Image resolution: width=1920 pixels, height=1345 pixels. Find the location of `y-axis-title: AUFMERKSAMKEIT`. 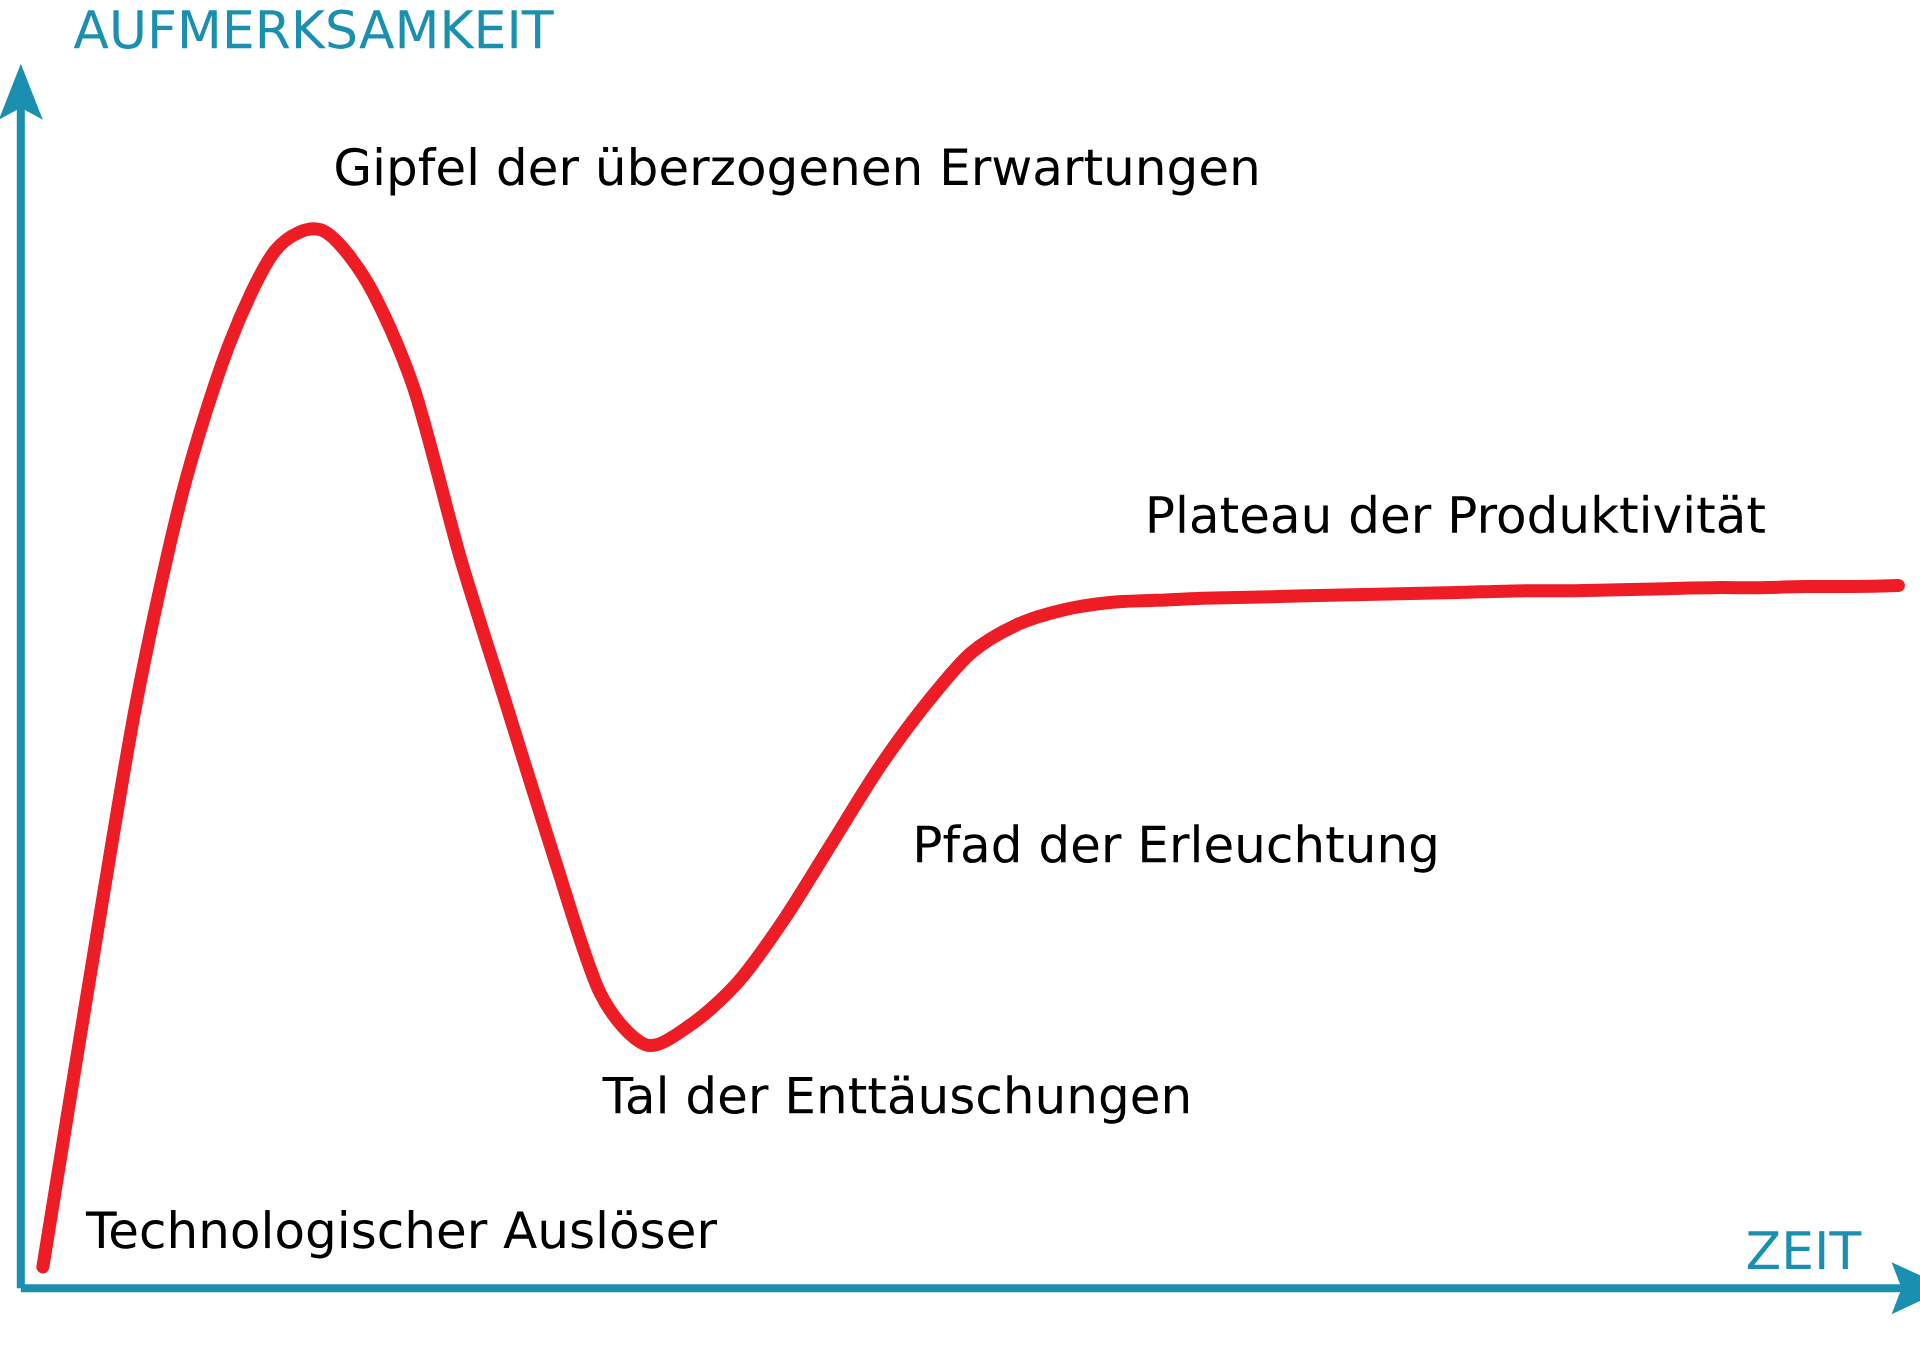

y-axis-title: AUFMERKSAMKEIT is located at coordinates (313, 29).